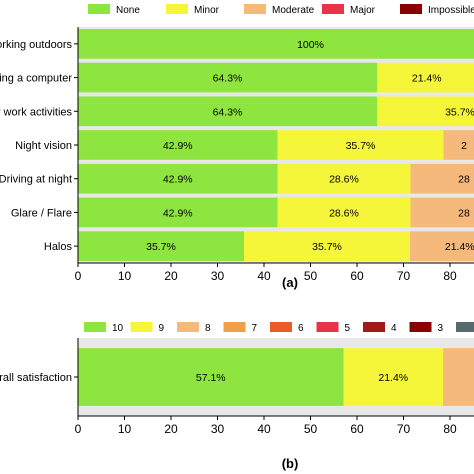 The image size is (474, 474). Describe the element at coordinates (310, 45) in the screenshot. I see `data-label: 100%` at that location.